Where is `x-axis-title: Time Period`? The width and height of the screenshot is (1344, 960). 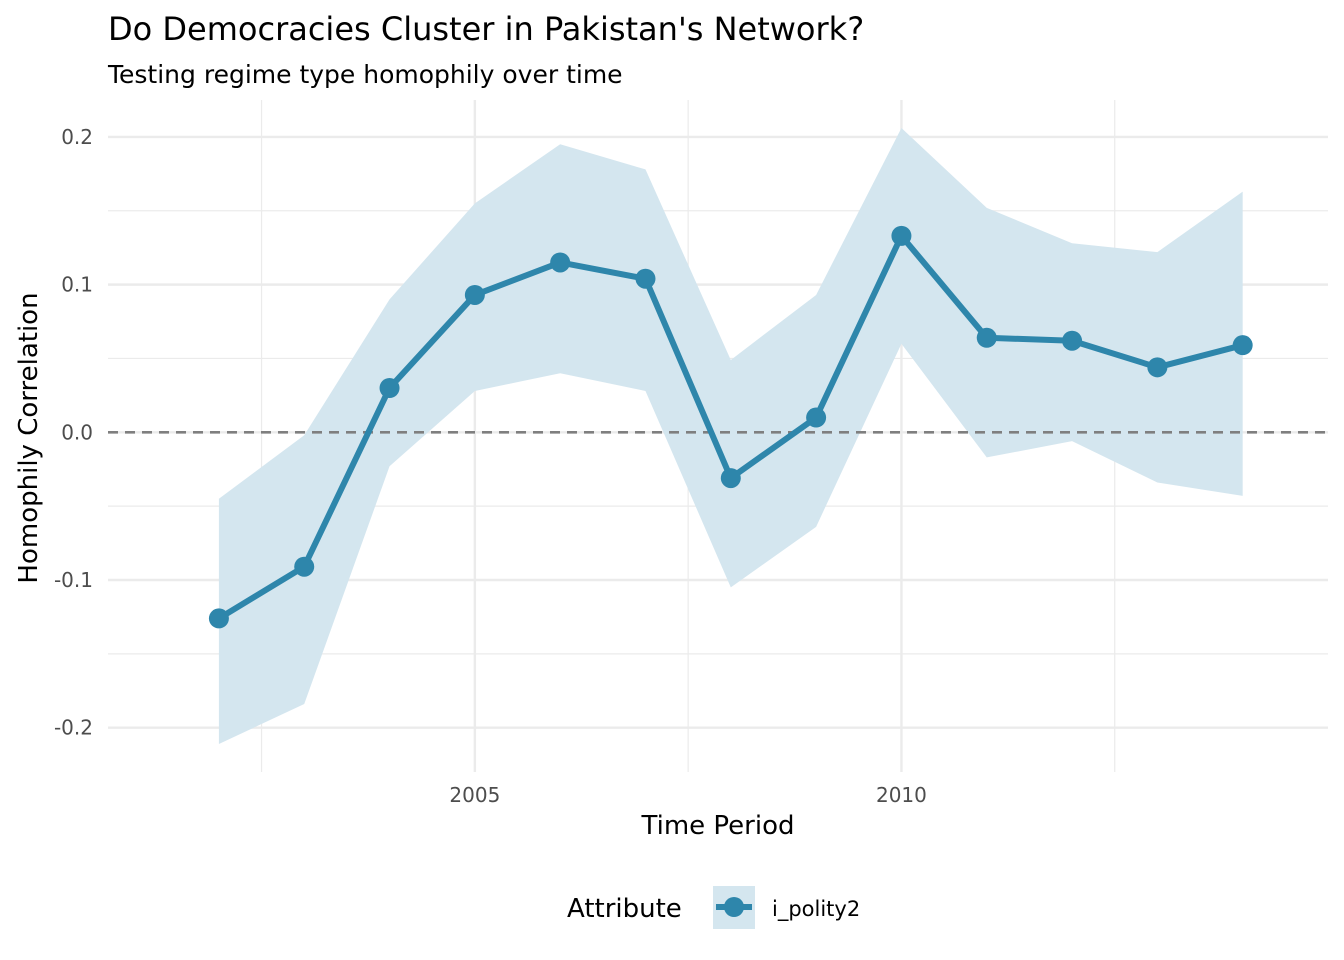 x-axis-title: Time Period is located at coordinates (718, 826).